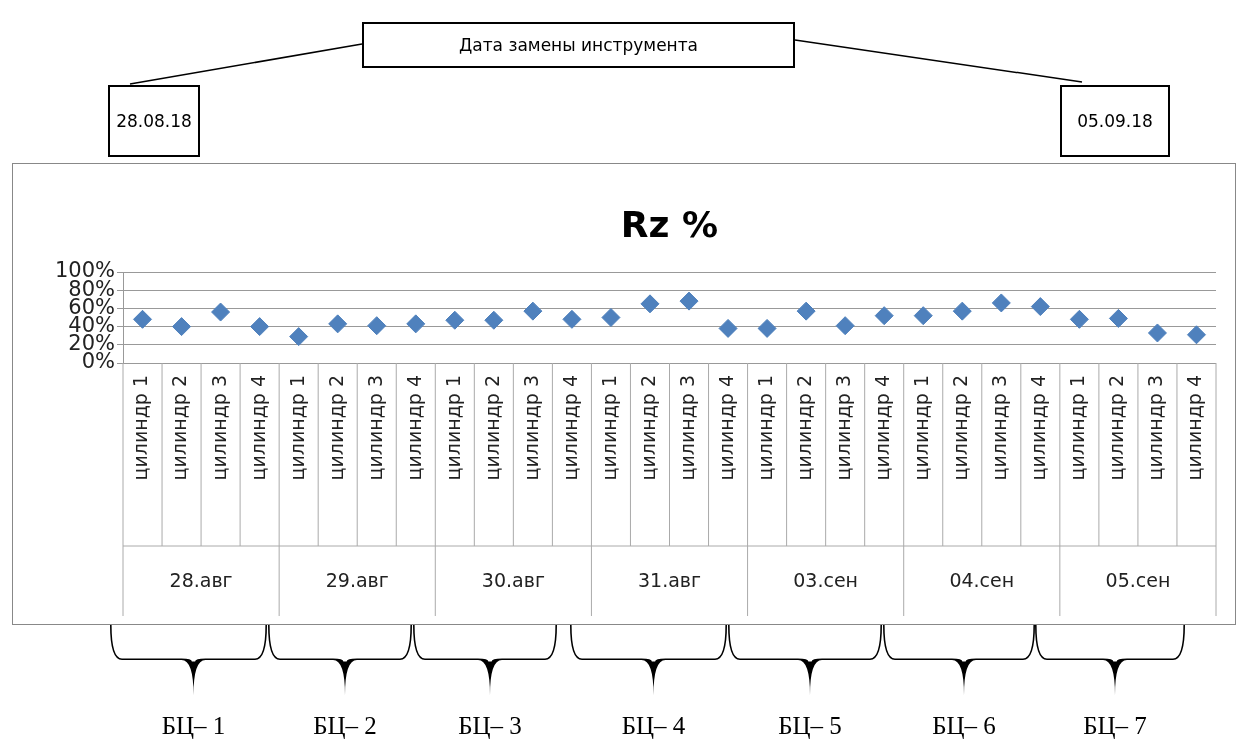  I want to click on text: БЦ– 2, so click(345, 726).